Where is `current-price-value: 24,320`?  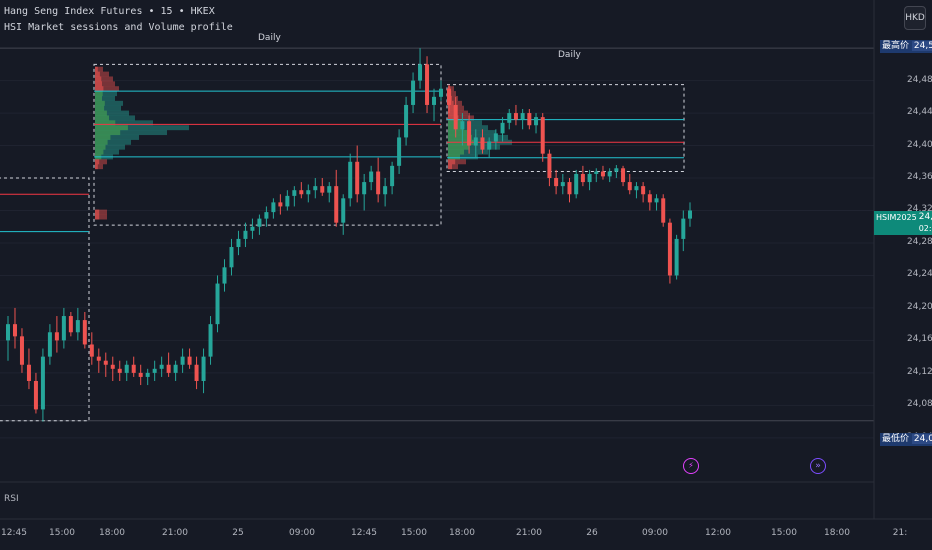
current-price-value: 24,320 is located at coordinates (925, 217).